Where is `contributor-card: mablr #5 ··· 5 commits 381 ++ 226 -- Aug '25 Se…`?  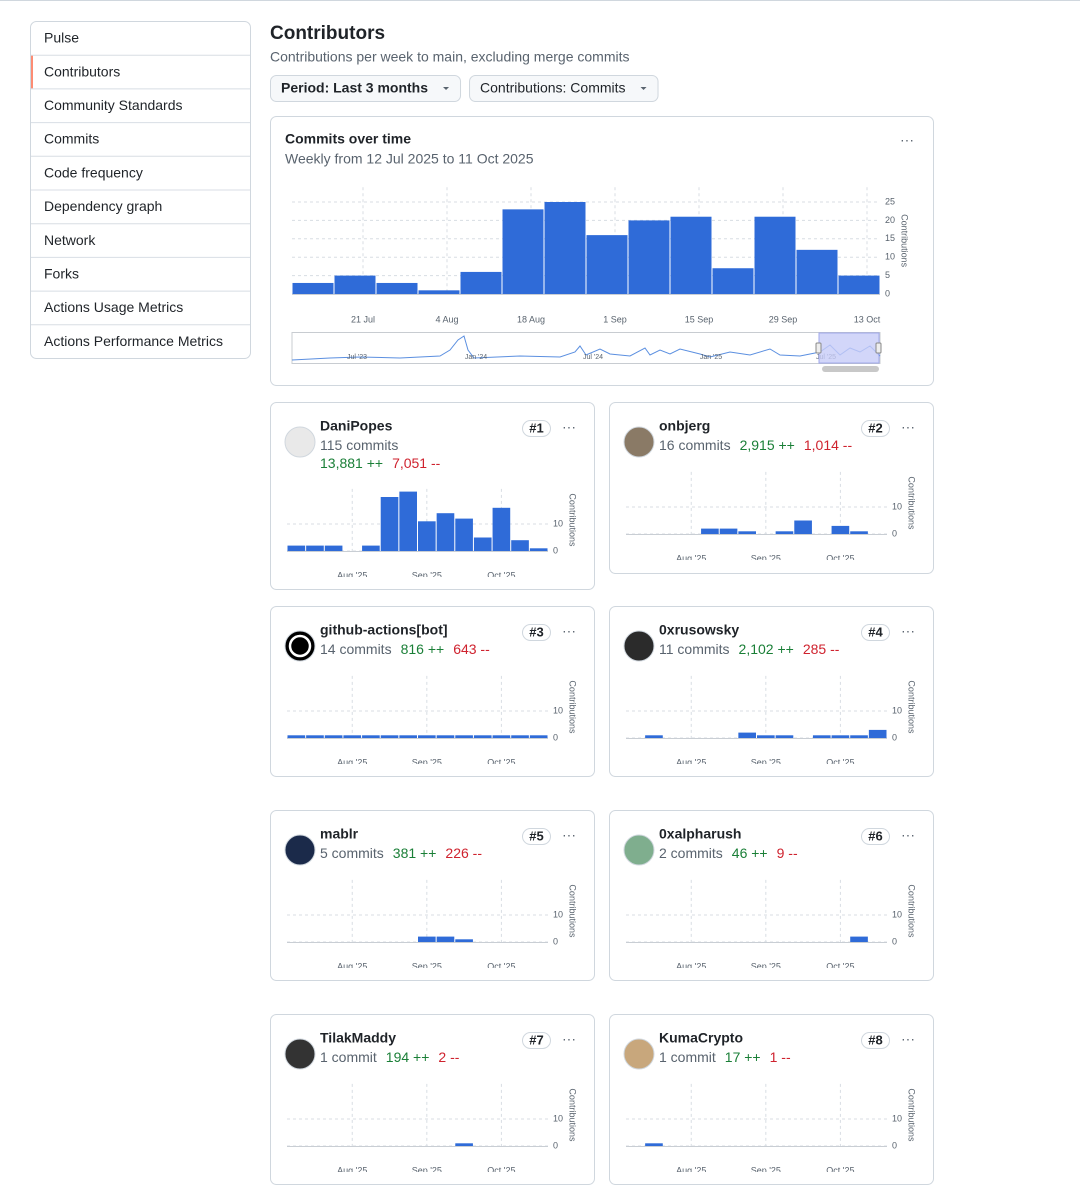 contributor-card: mablr #5 ··· 5 commits 381 ++ 226 -- Aug '25 Se… is located at coordinates (432, 895).